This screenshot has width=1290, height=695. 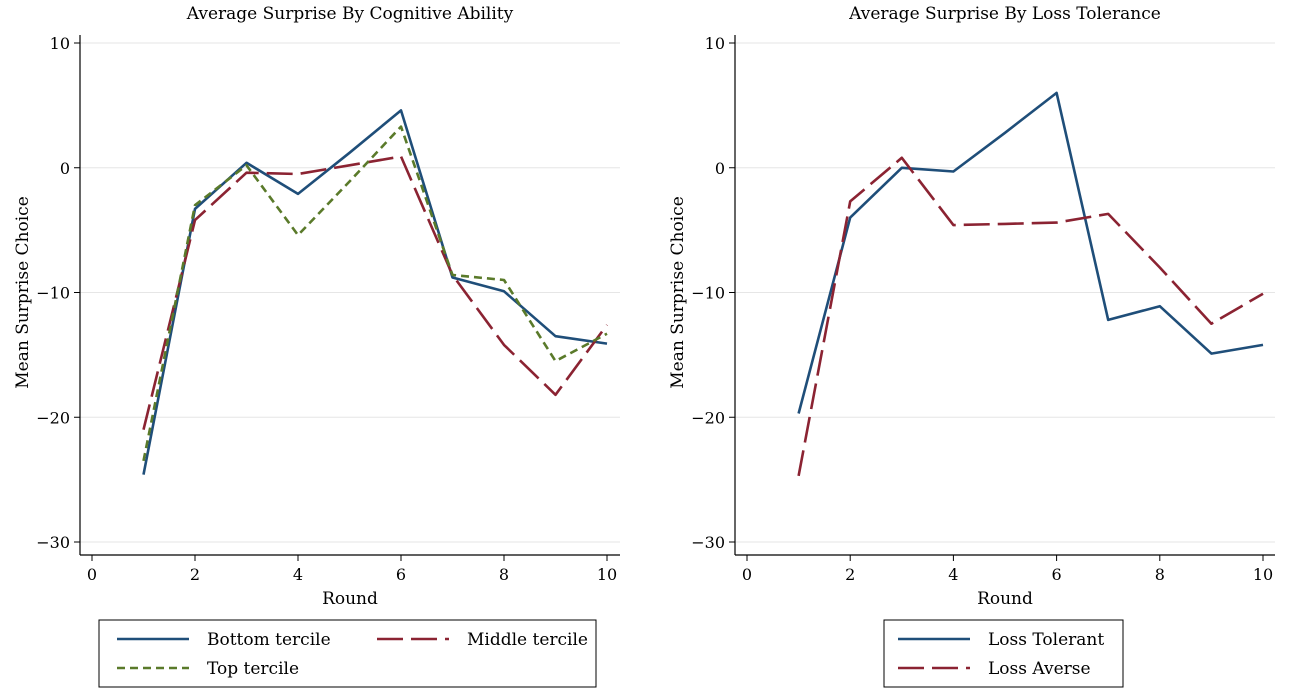 I want to click on legend-label: Top tercile, so click(x=253, y=669).